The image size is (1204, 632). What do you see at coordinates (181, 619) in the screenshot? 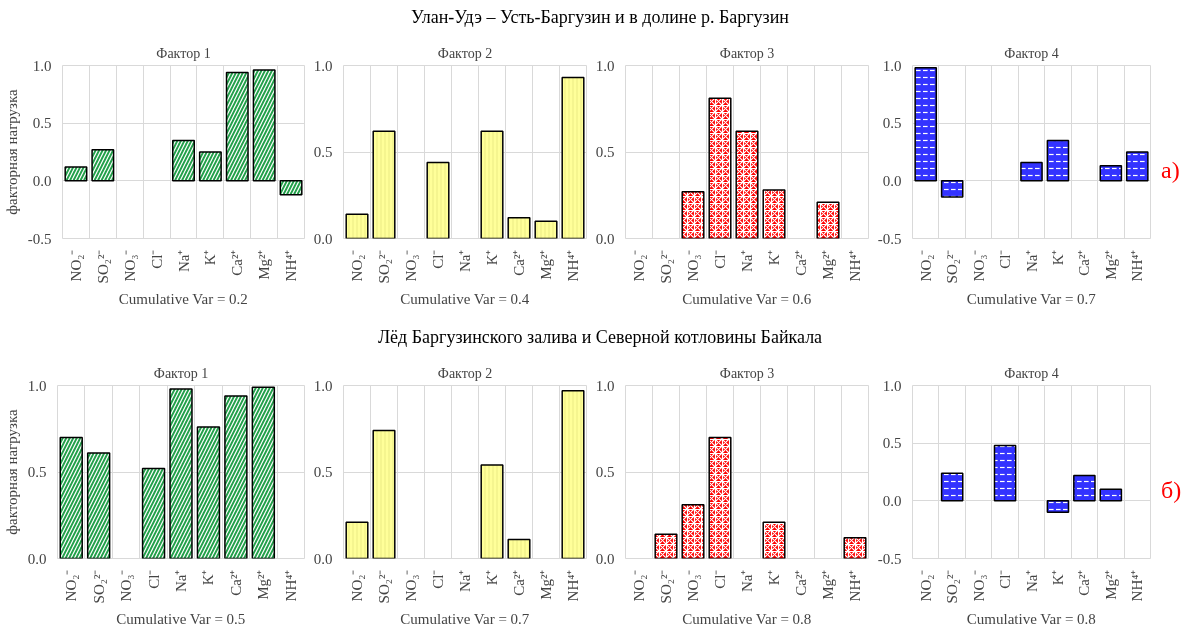
I see `x-axis-title: Cumulative Var = 0.5` at bounding box center [181, 619].